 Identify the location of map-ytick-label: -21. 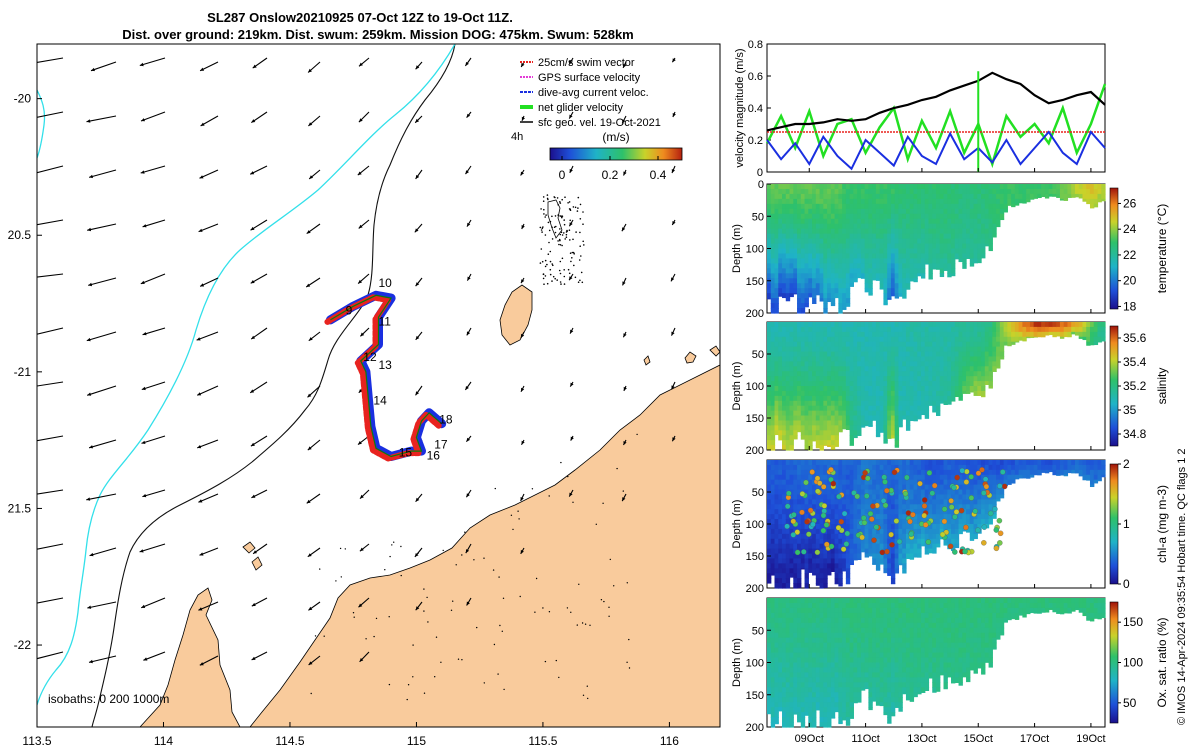
(23, 372).